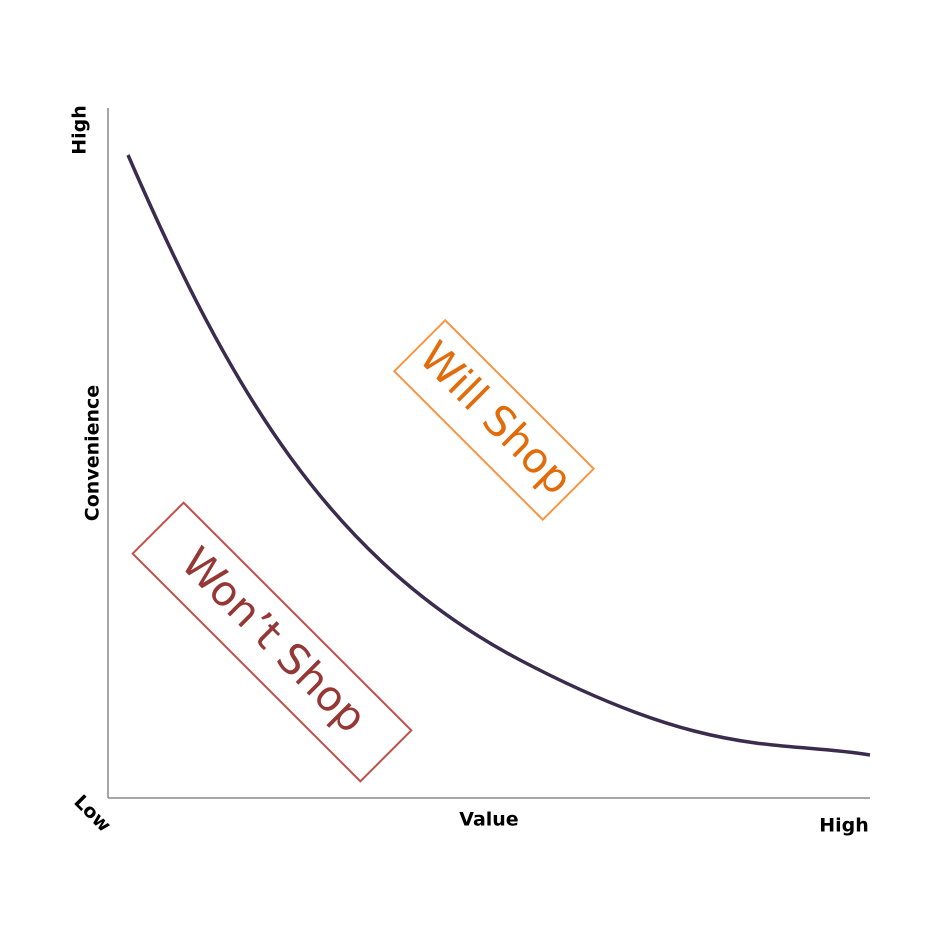 The height and width of the screenshot is (945, 945). I want to click on region-label: Will Shop, so click(496, 418).